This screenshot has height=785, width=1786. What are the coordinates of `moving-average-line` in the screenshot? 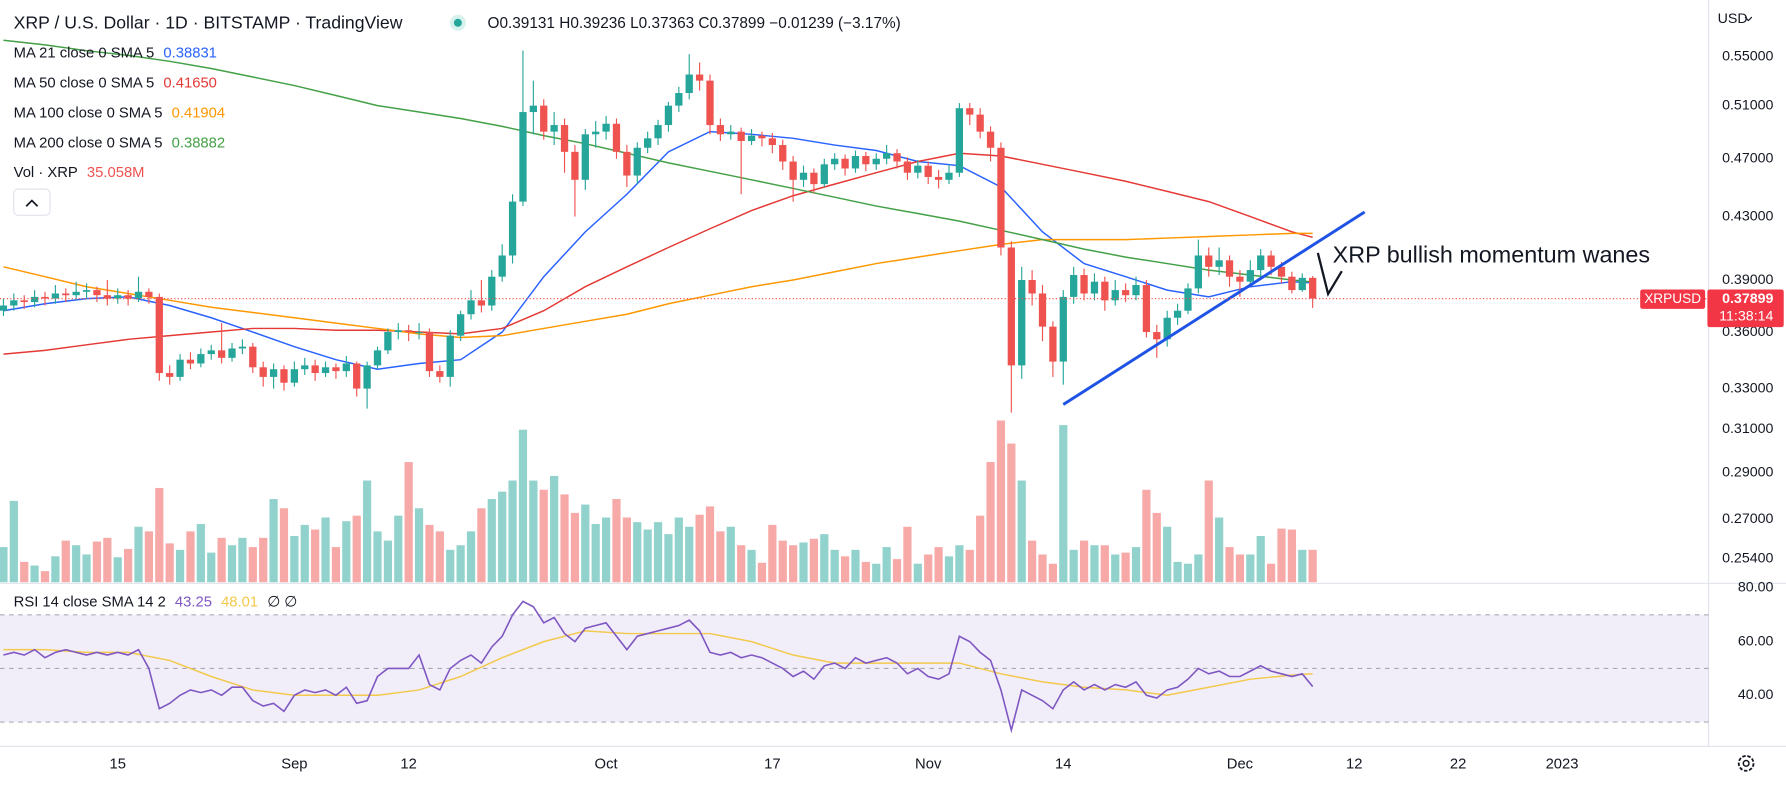 It's located at (658, 285).